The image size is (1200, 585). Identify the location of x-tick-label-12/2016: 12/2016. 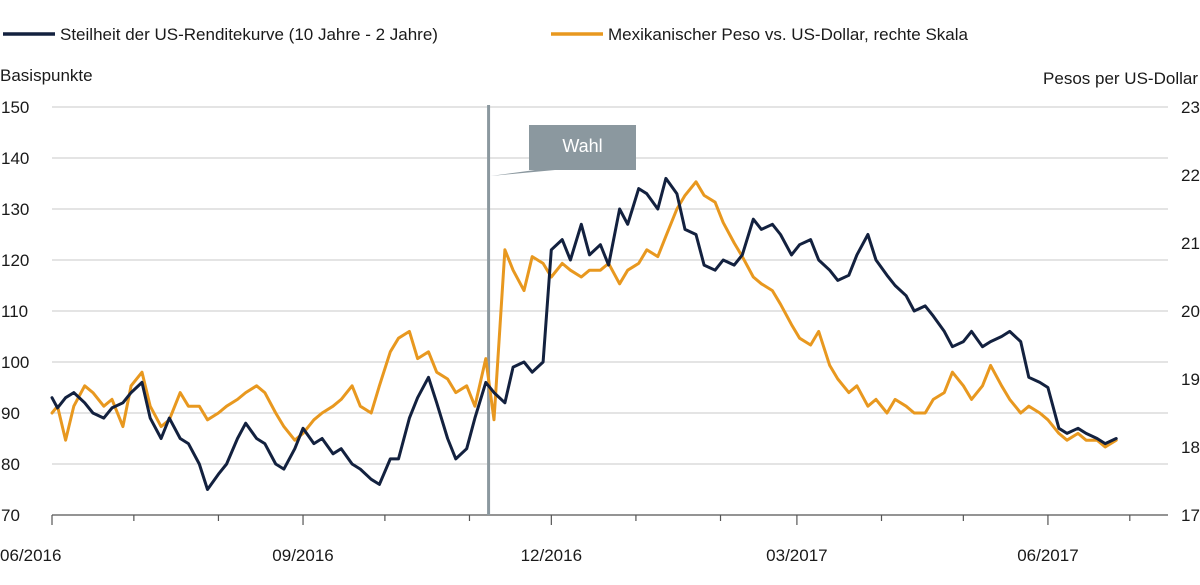
(551, 555).